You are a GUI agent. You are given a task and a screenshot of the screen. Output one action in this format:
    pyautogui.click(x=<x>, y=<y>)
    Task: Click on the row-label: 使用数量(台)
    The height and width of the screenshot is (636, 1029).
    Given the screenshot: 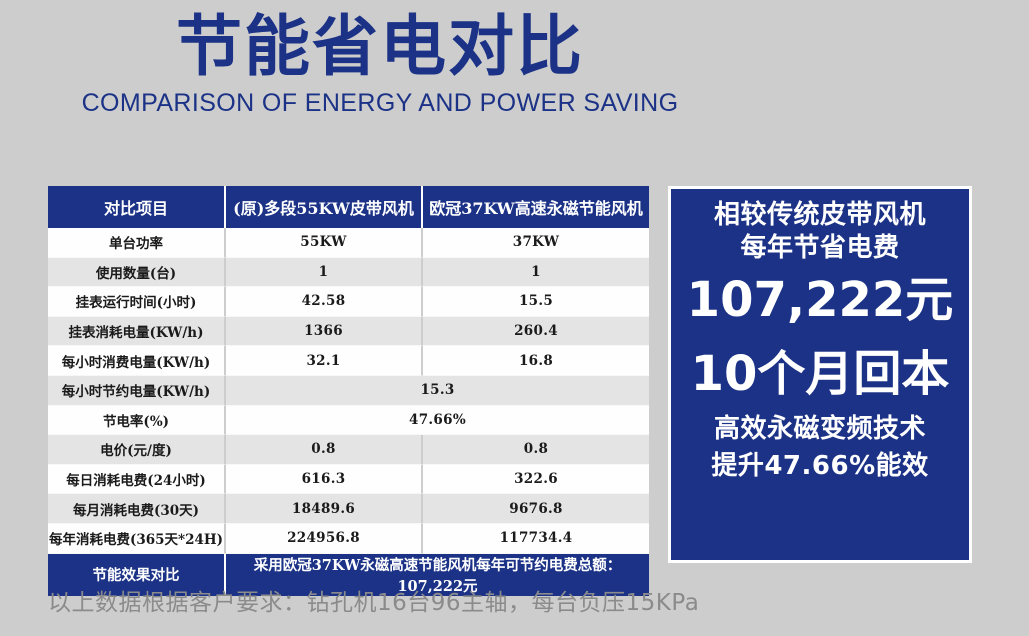 What is the action you would take?
    pyautogui.click(x=137, y=272)
    